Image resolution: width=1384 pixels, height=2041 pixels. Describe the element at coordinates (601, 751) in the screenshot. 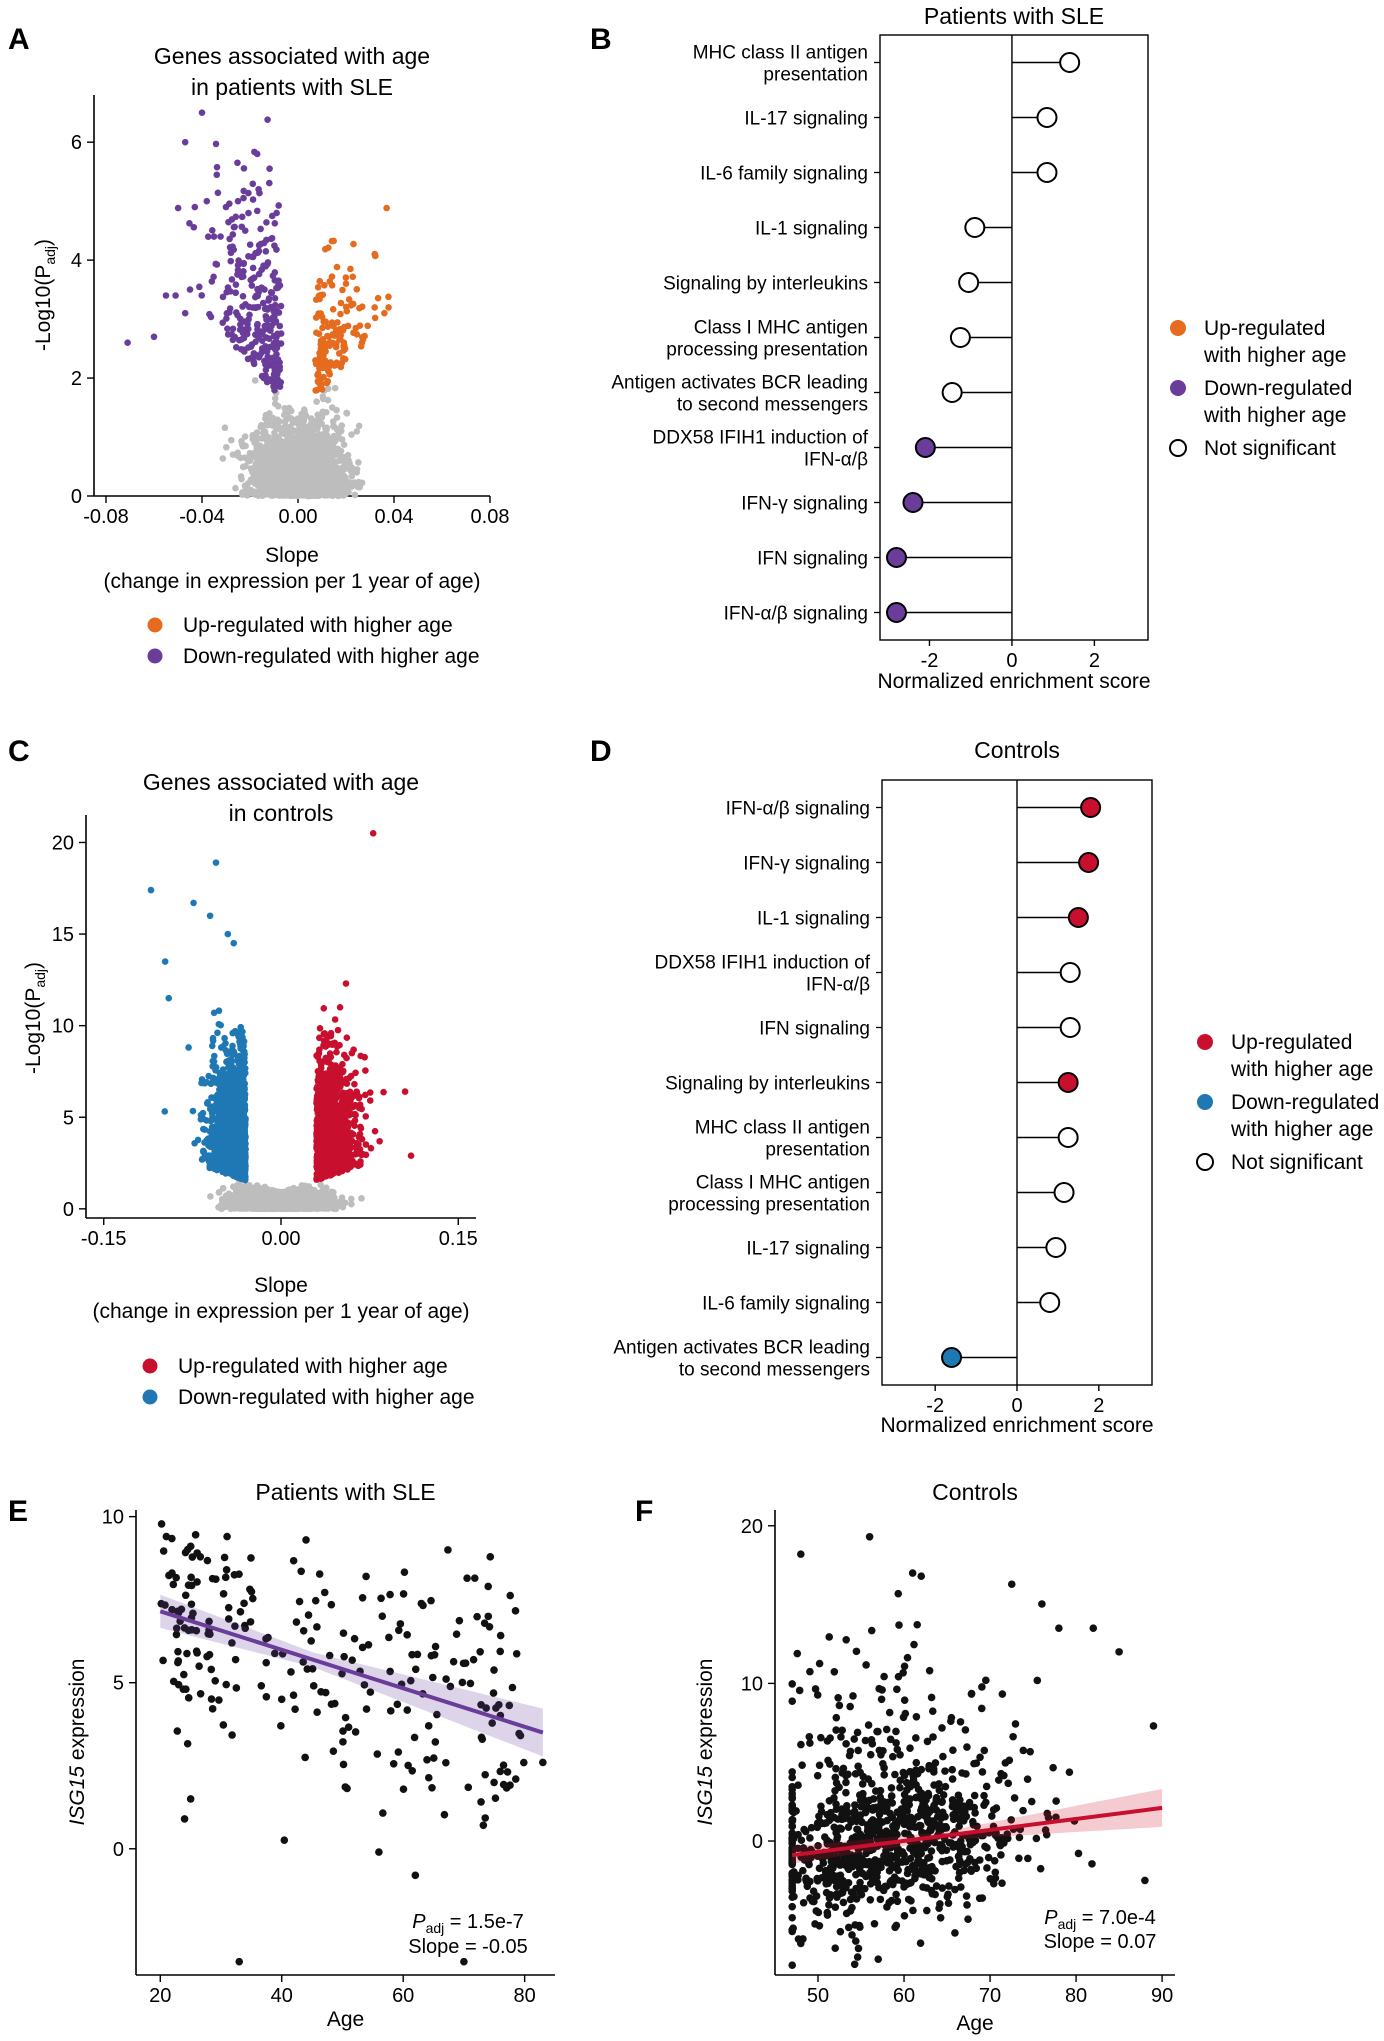

I see `panel-label-d: D` at that location.